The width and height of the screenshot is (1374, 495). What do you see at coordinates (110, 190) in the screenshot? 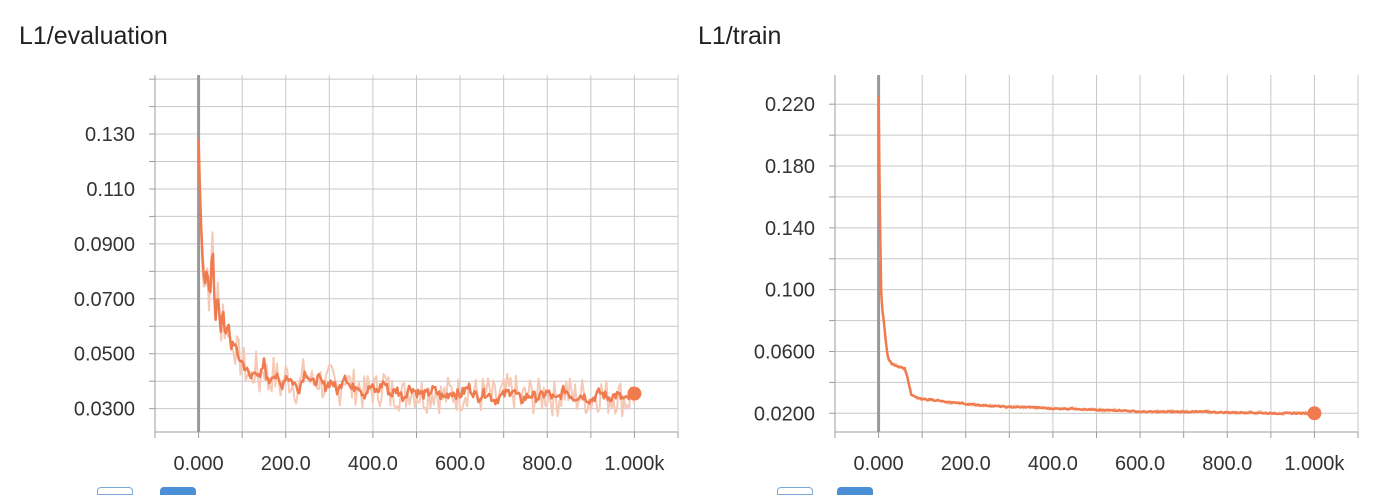
I see `y-tick-label: 0.110` at bounding box center [110, 190].